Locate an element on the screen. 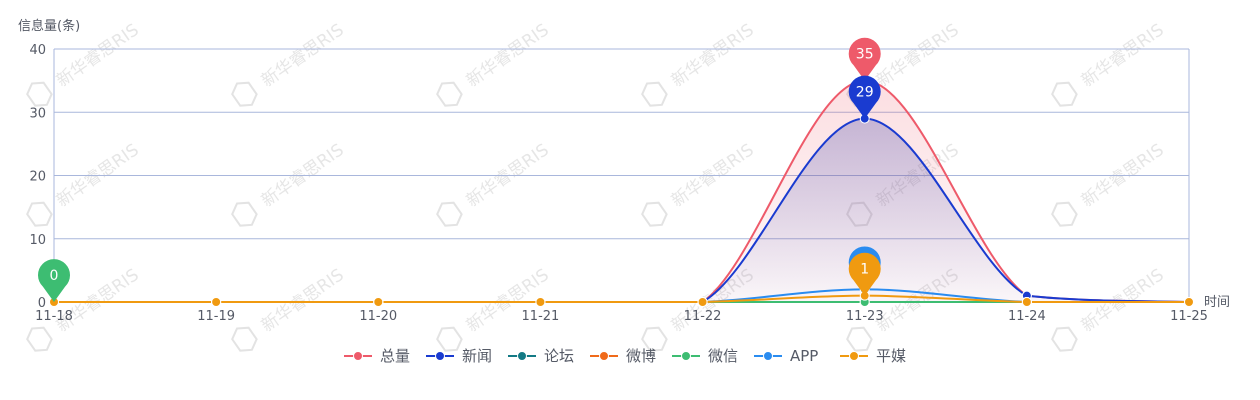 This screenshot has width=1260, height=400. legend-label: APP is located at coordinates (804, 356).